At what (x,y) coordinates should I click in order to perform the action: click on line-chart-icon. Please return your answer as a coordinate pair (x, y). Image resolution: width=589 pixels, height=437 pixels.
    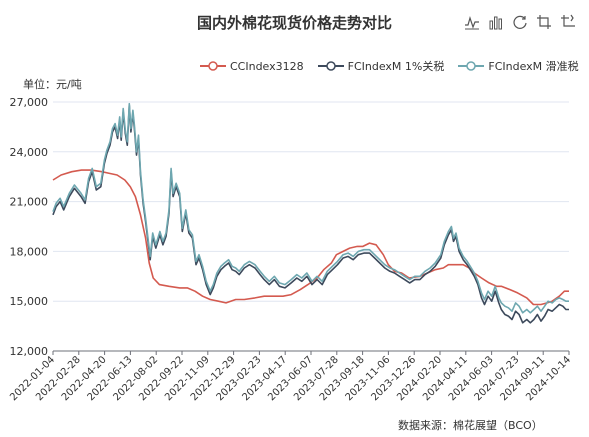
    Looking at the image, I should click on (472, 22).